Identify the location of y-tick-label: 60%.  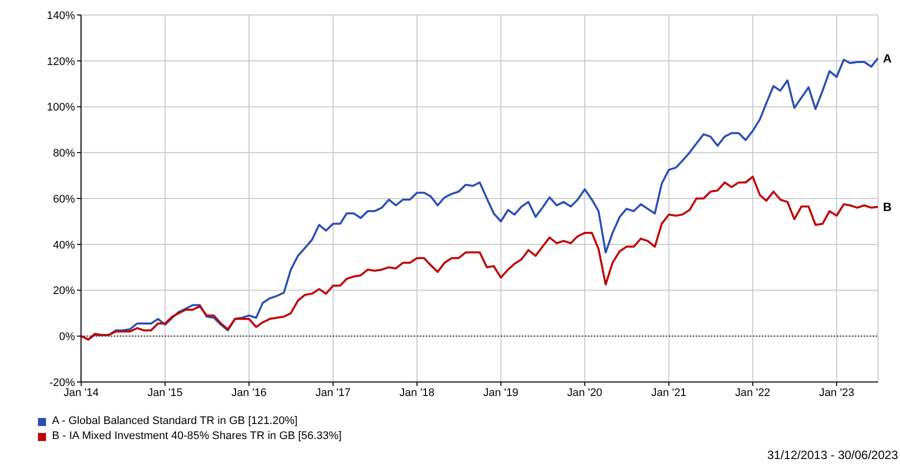
(64, 199).